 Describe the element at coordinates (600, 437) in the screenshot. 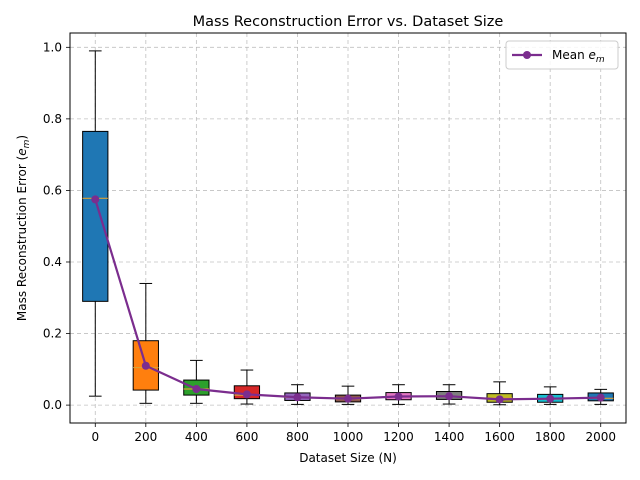

I see `x-tick-label: 2000` at that location.